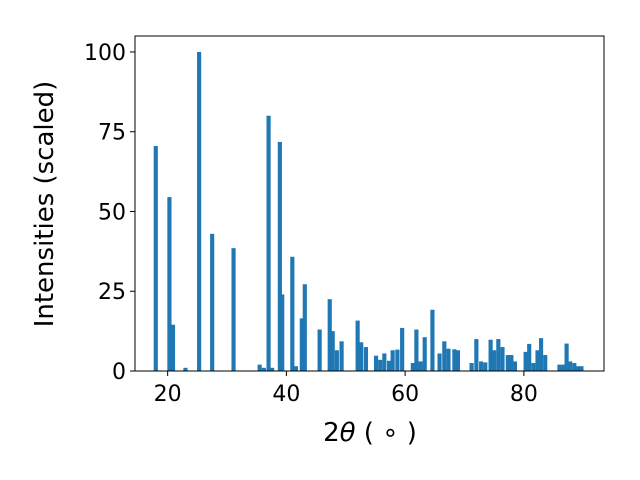  I want to click on y-tick-label: 100, so click(105, 53).